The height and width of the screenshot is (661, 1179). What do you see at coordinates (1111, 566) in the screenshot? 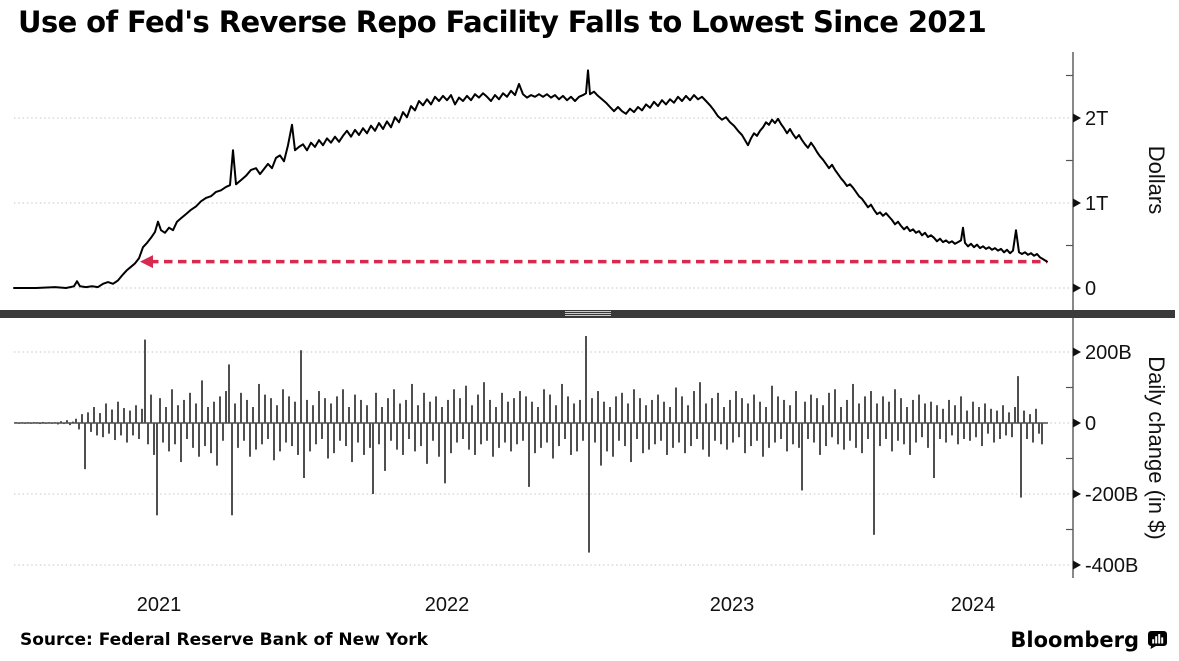
I see `axis-label: -400B` at bounding box center [1111, 566].